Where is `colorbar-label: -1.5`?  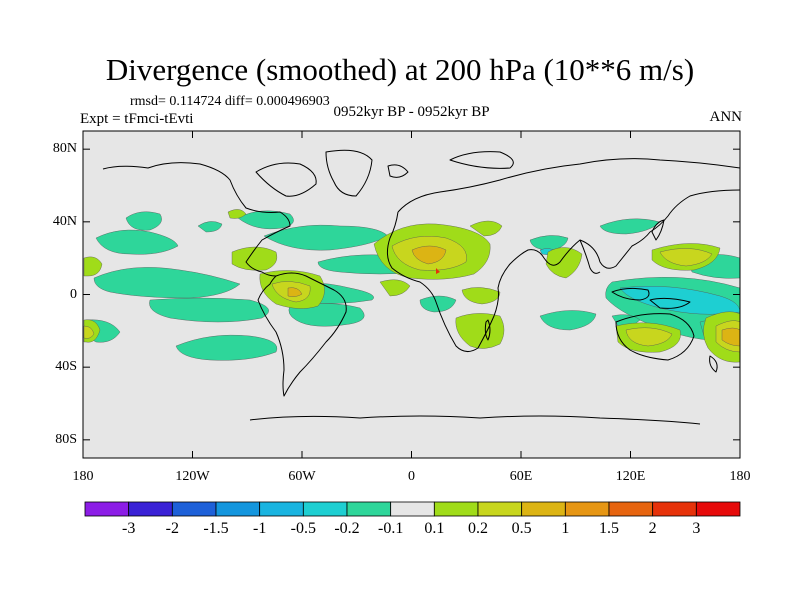 colorbar-label: -1.5 is located at coordinates (216, 528).